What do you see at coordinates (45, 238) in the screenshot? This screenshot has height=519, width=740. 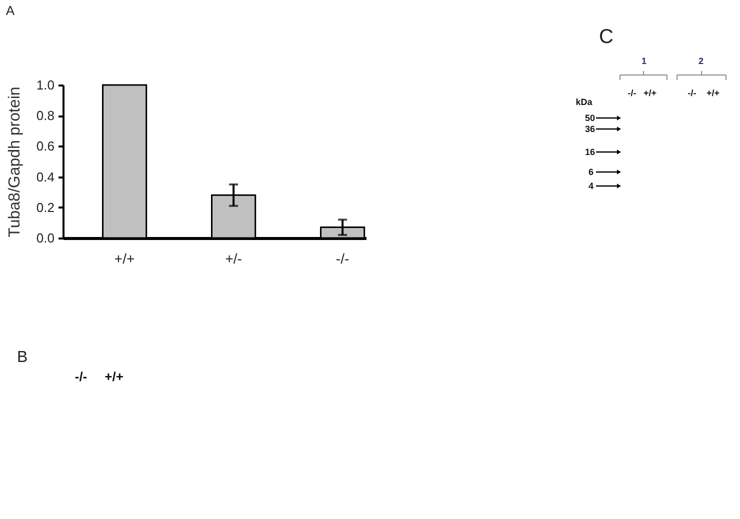 I see `y-tick-label: 0.0` at bounding box center [45, 238].